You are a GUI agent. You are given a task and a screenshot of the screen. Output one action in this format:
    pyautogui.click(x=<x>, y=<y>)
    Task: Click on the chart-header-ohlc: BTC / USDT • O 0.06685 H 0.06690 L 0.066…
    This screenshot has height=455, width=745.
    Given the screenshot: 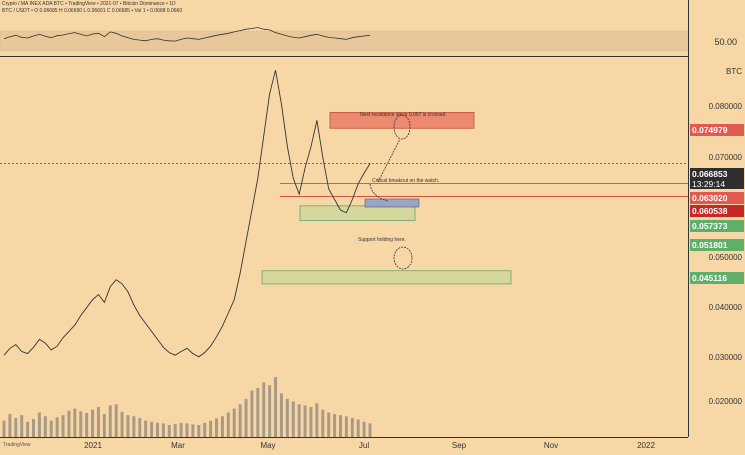 What is the action you would take?
    pyautogui.click(x=92, y=11)
    